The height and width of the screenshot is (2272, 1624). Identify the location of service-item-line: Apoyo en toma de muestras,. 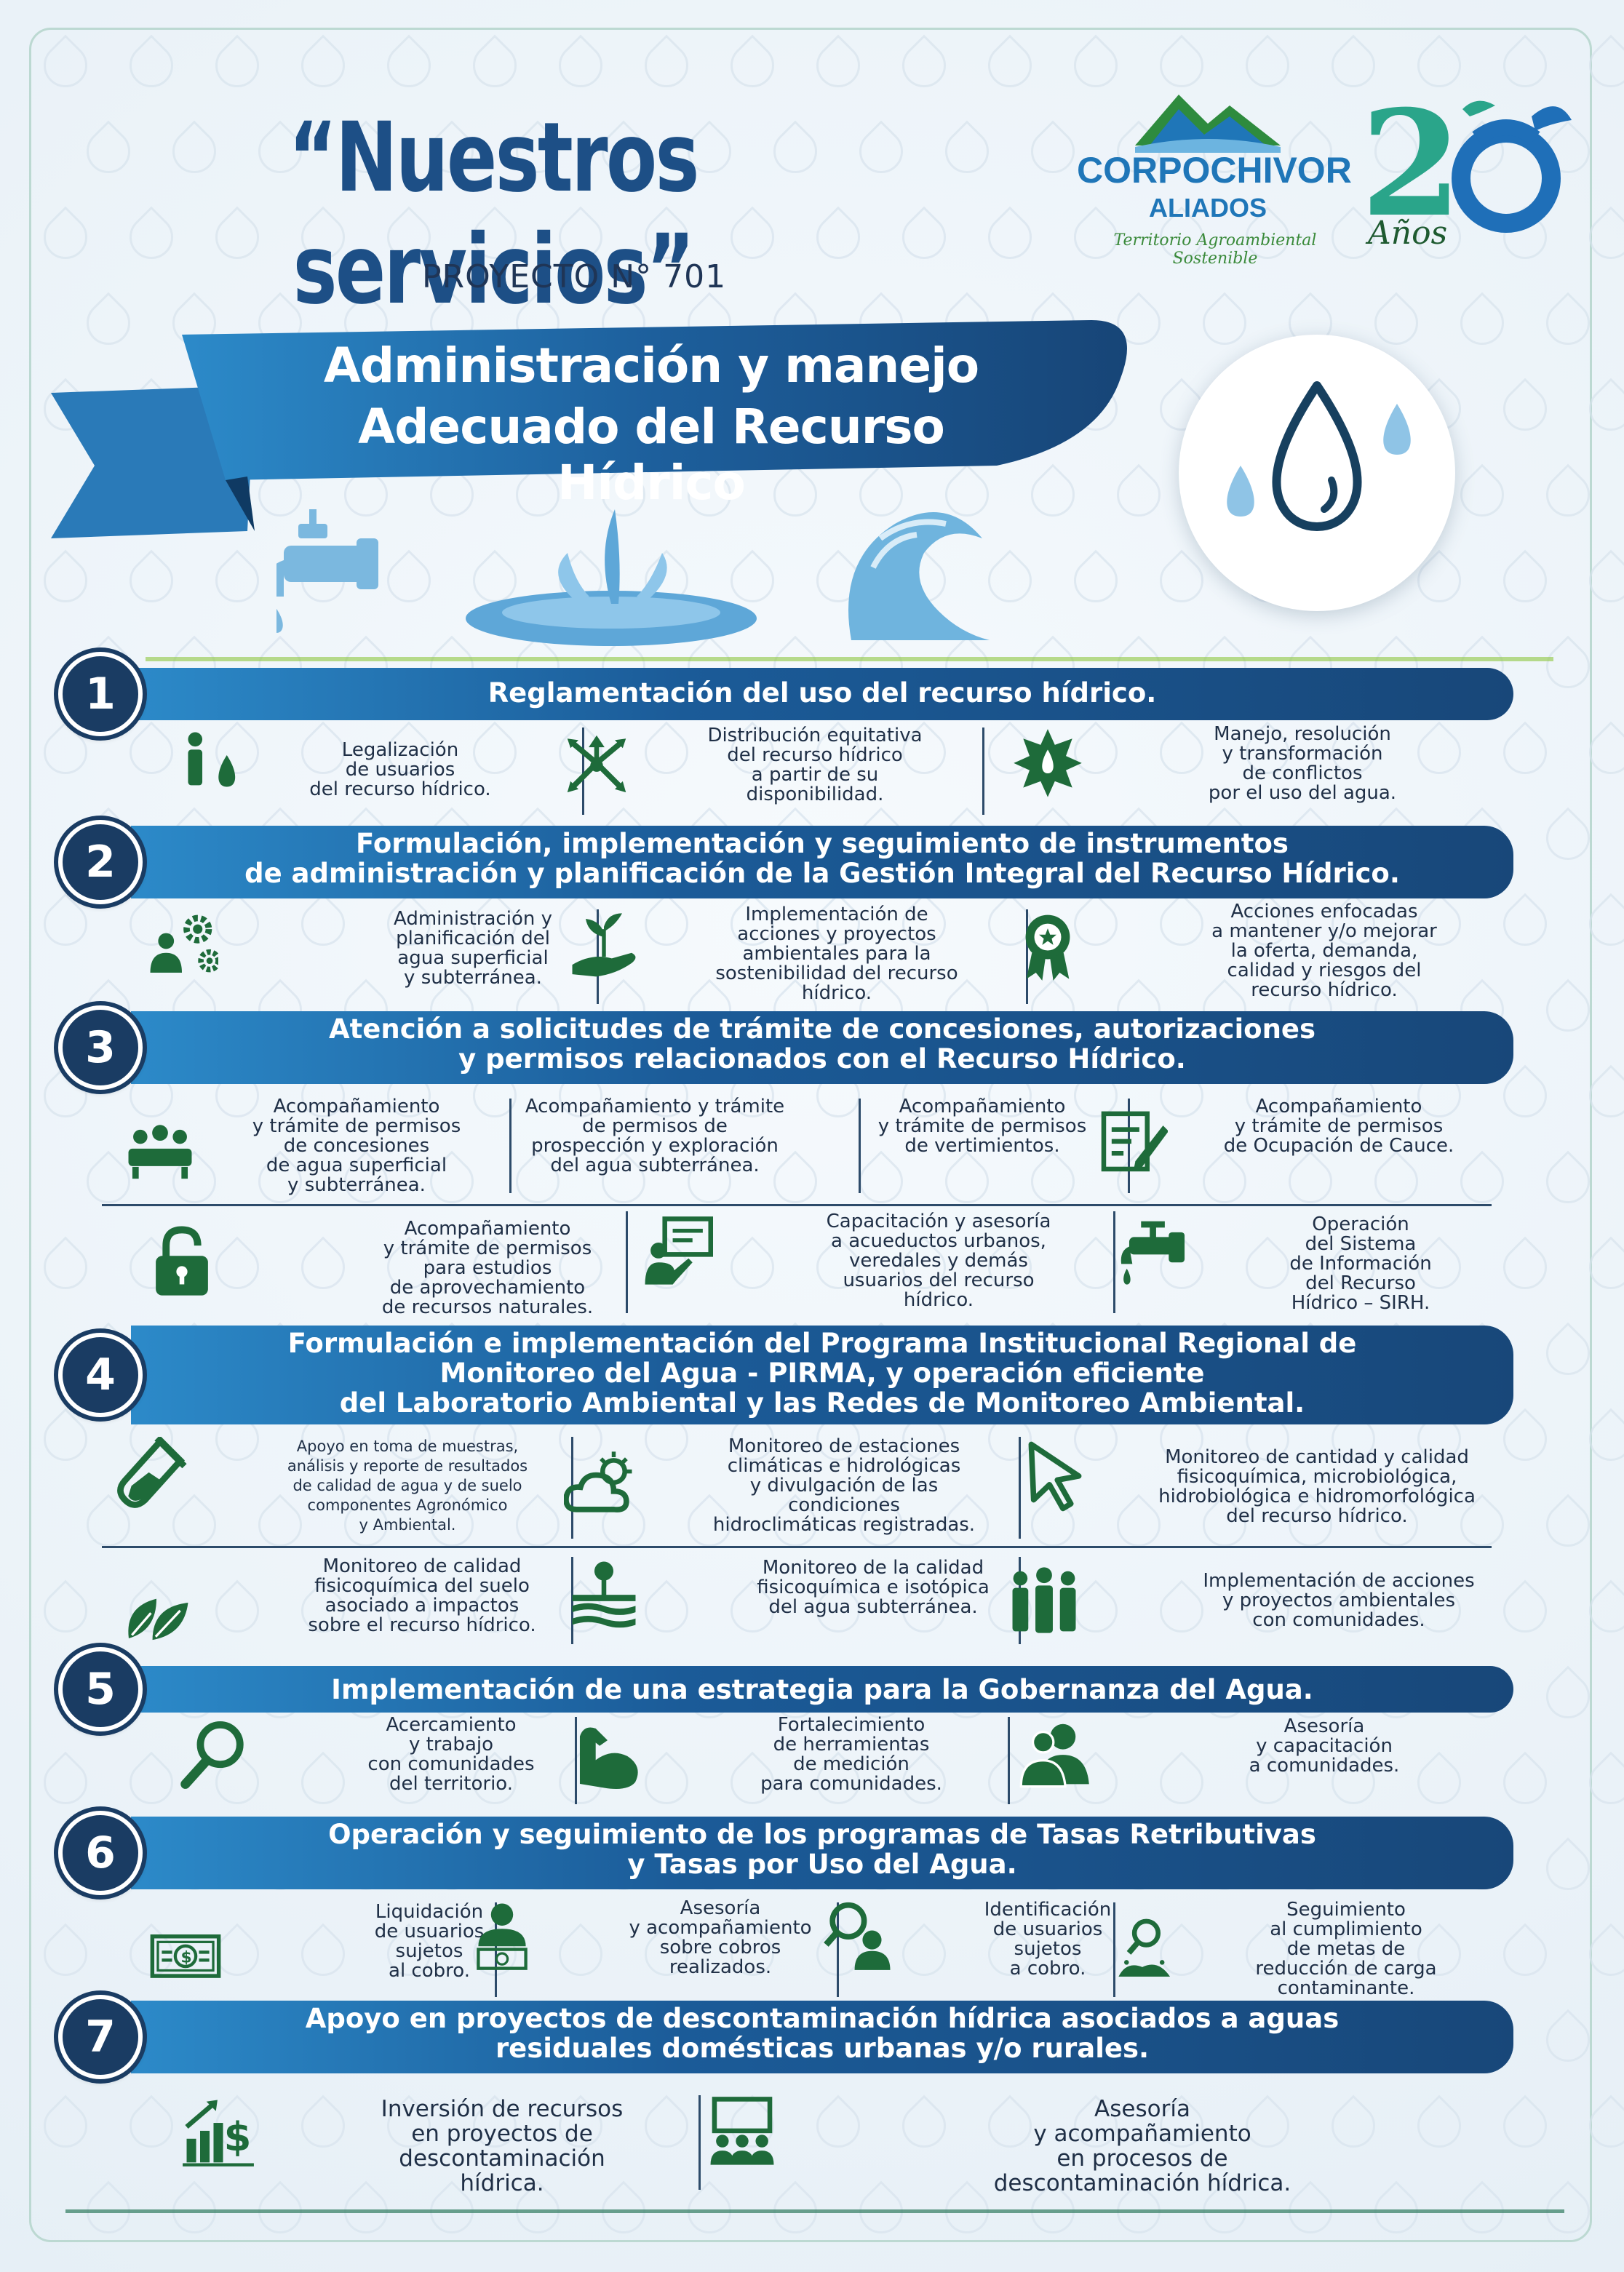
(407, 1446).